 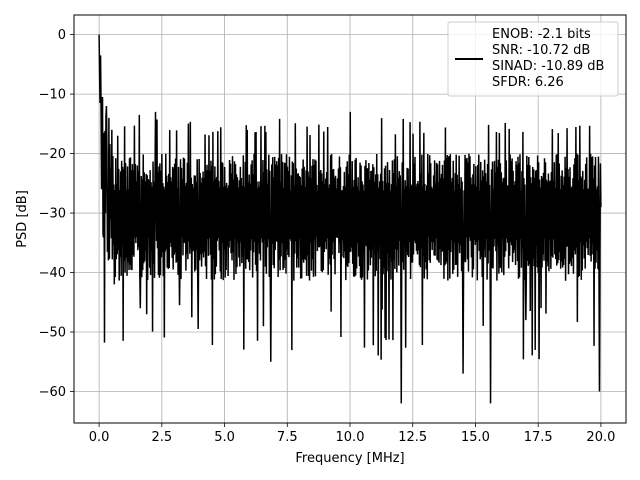 What do you see at coordinates (52, 333) in the screenshot?
I see `y-tick-label: −50` at bounding box center [52, 333].